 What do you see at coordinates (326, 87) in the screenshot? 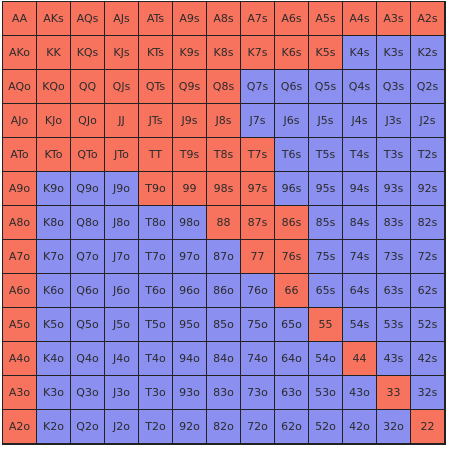
I see `hand-cell: Q5s` at bounding box center [326, 87].